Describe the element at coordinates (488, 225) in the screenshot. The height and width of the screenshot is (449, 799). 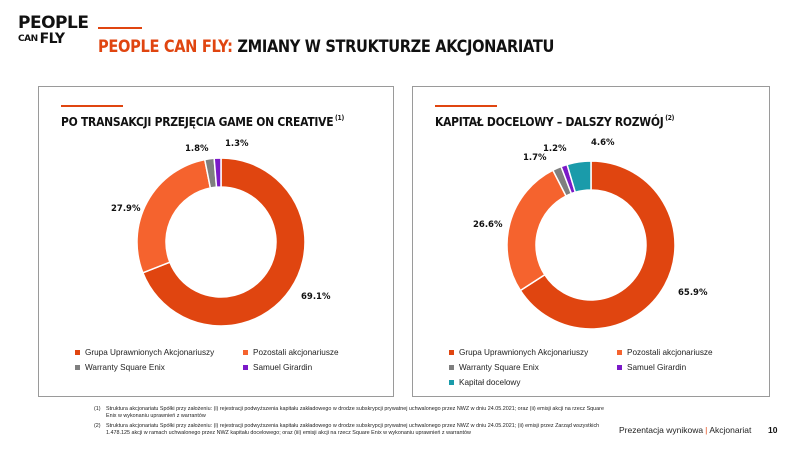
I see `data-label: 26.6%` at that location.